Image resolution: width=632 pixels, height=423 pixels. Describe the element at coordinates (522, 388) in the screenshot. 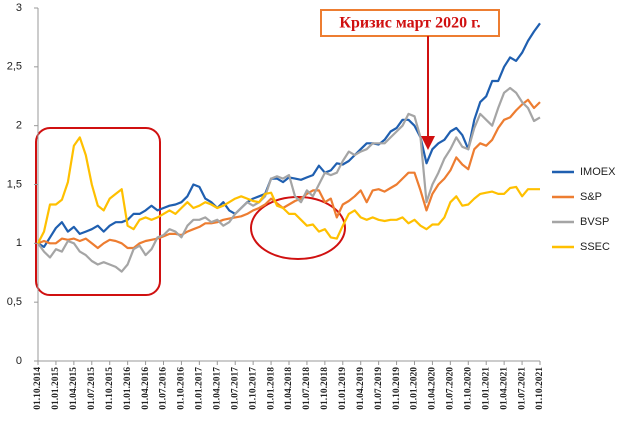

I see `x-tick-label: 01.07.2021` at that location.